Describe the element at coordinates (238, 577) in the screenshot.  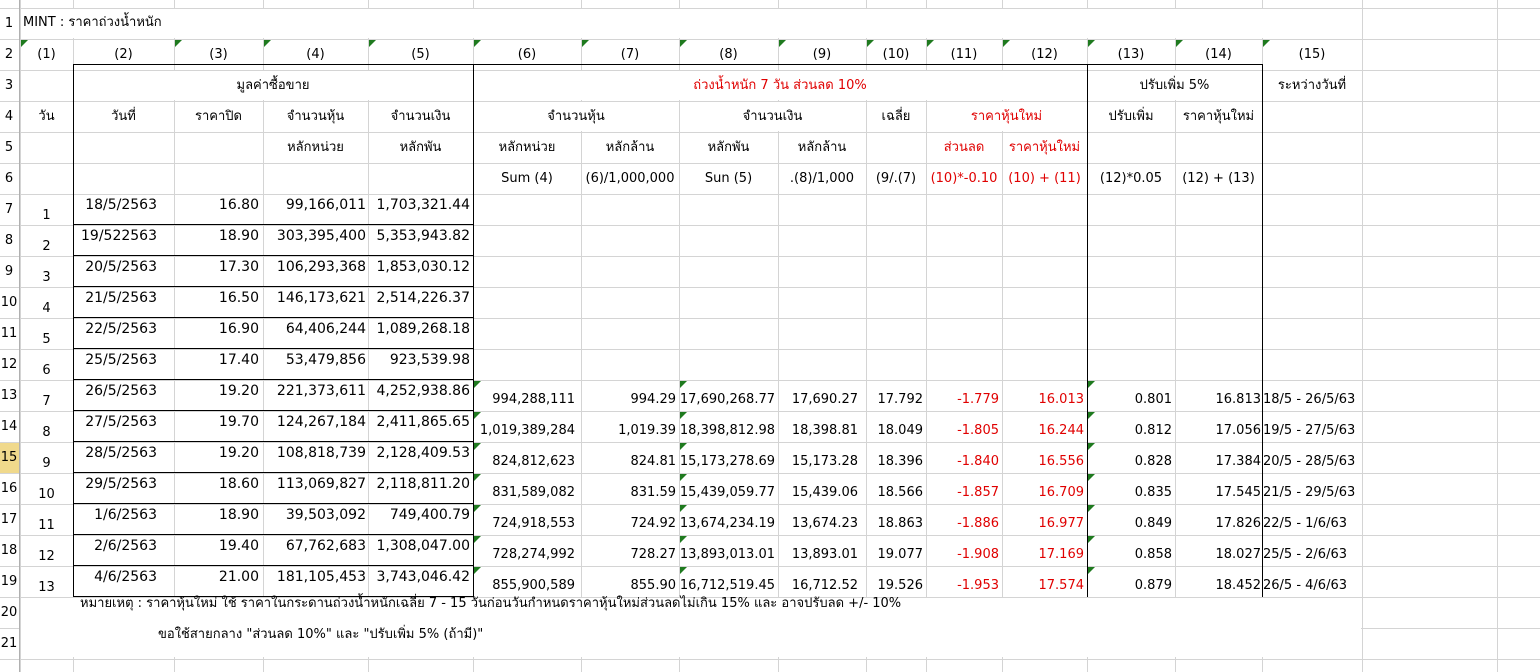
I see `cell-close: 21.00` at that location.